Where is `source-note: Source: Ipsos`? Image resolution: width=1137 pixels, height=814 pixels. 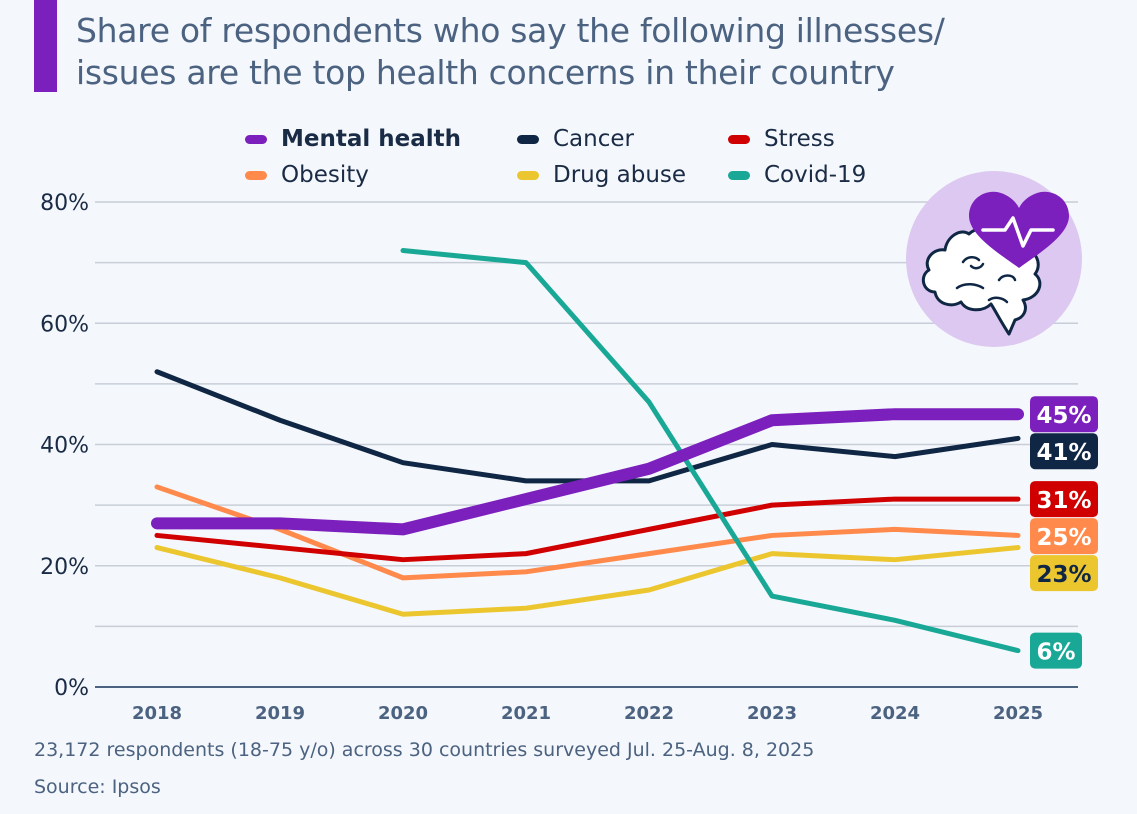
source-note: Source: Ipsos is located at coordinates (97, 787).